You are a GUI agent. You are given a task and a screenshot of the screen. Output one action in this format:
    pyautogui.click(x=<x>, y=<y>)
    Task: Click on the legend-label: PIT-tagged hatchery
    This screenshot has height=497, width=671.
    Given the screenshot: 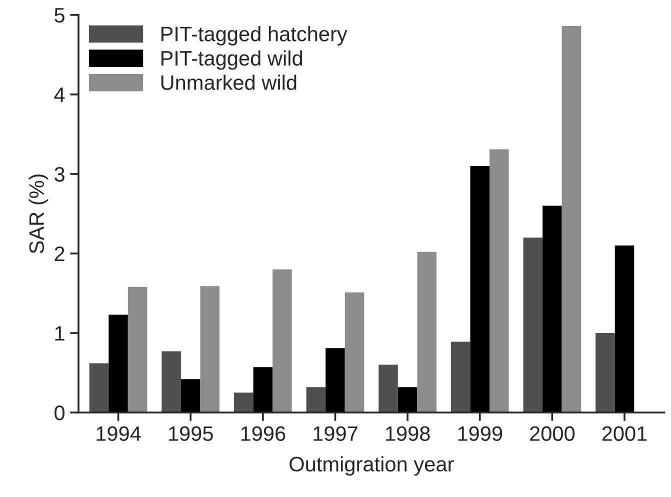 What is the action you would take?
    pyautogui.click(x=254, y=36)
    